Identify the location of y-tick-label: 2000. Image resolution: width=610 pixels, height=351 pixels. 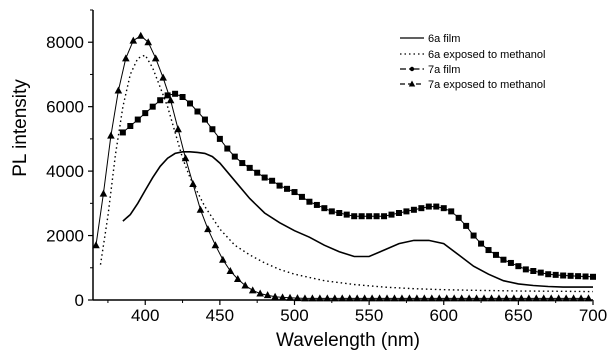
(65, 236).